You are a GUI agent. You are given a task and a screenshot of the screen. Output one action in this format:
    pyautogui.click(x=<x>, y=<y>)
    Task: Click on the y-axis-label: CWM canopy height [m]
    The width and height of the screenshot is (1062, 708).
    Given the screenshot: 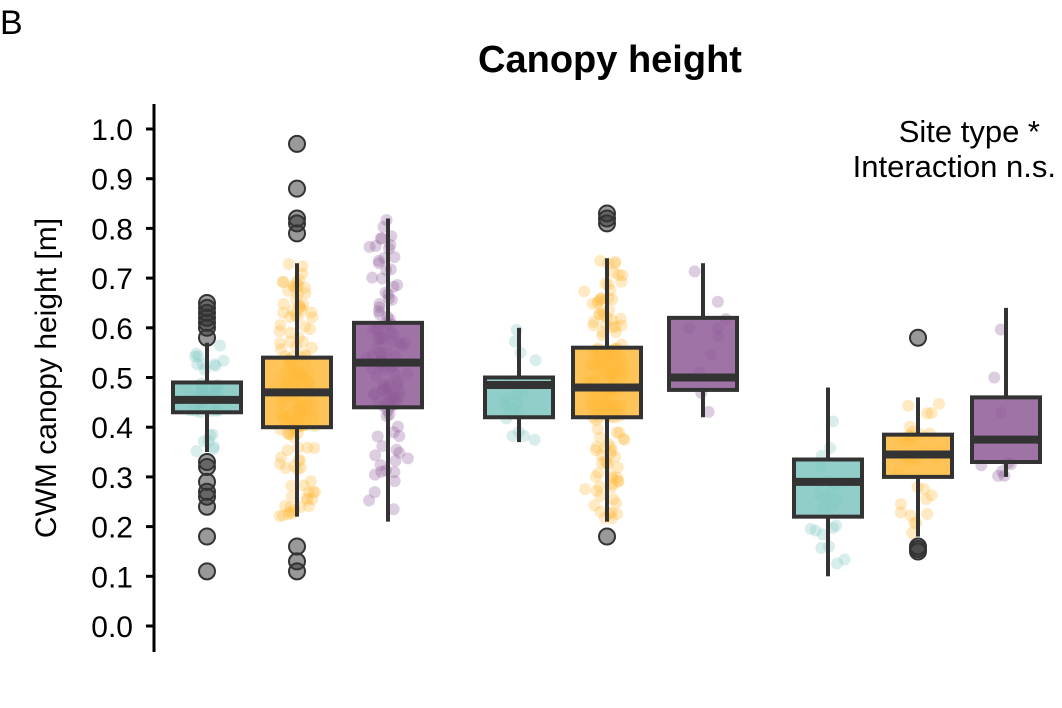 What is the action you would take?
    pyautogui.click(x=46, y=378)
    